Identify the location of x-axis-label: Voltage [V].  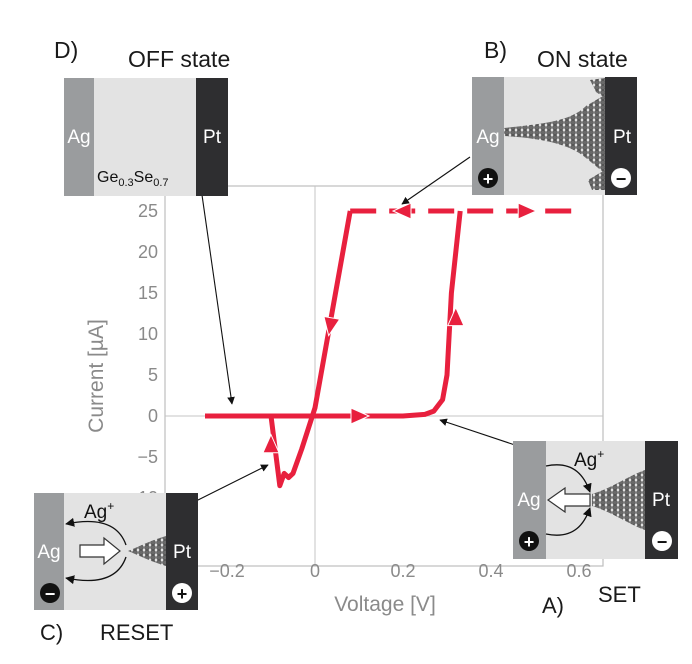
(385, 604).